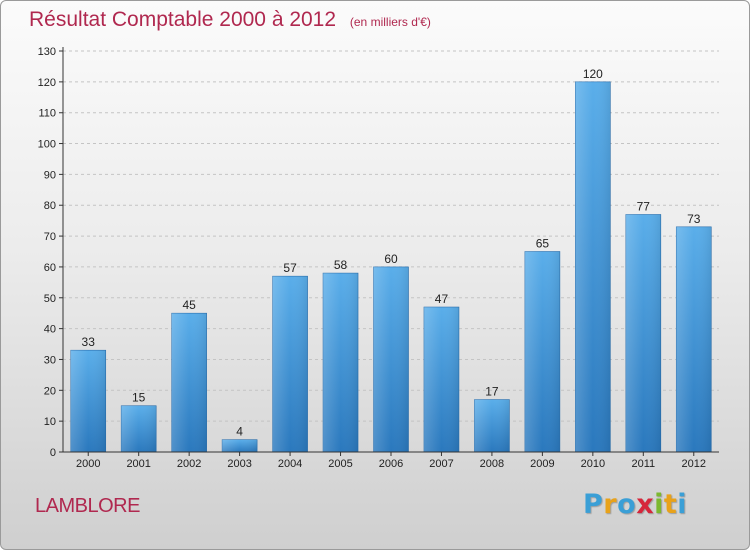  Describe the element at coordinates (89, 342) in the screenshot. I see `bar-value-label: 33` at that location.